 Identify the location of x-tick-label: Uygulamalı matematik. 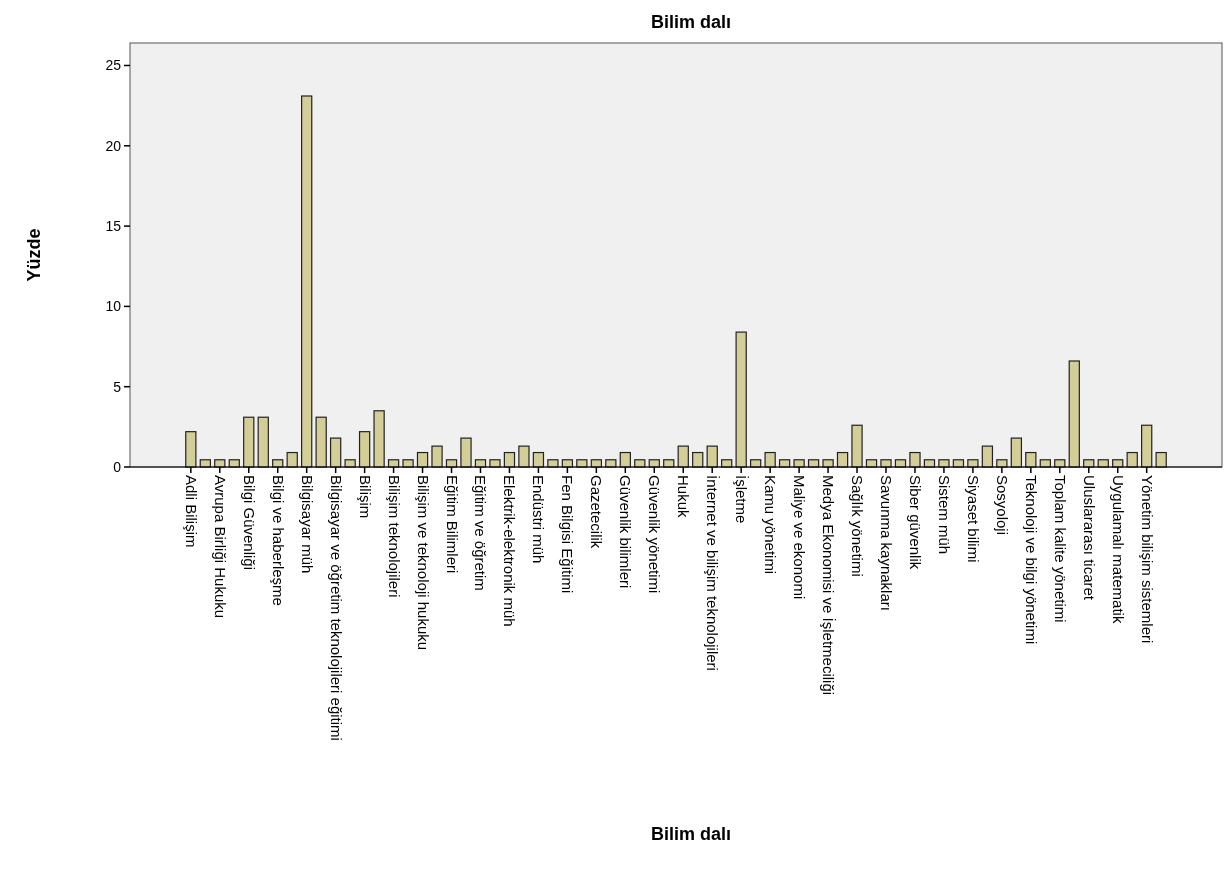
(1118, 549).